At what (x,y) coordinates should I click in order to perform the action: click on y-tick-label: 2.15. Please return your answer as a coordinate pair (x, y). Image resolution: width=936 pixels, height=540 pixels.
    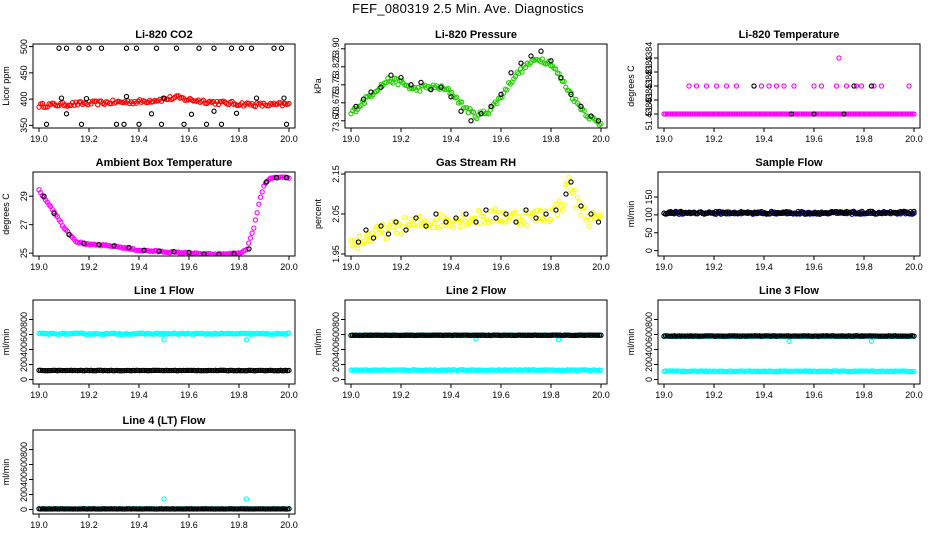
    Looking at the image, I should click on (336, 174).